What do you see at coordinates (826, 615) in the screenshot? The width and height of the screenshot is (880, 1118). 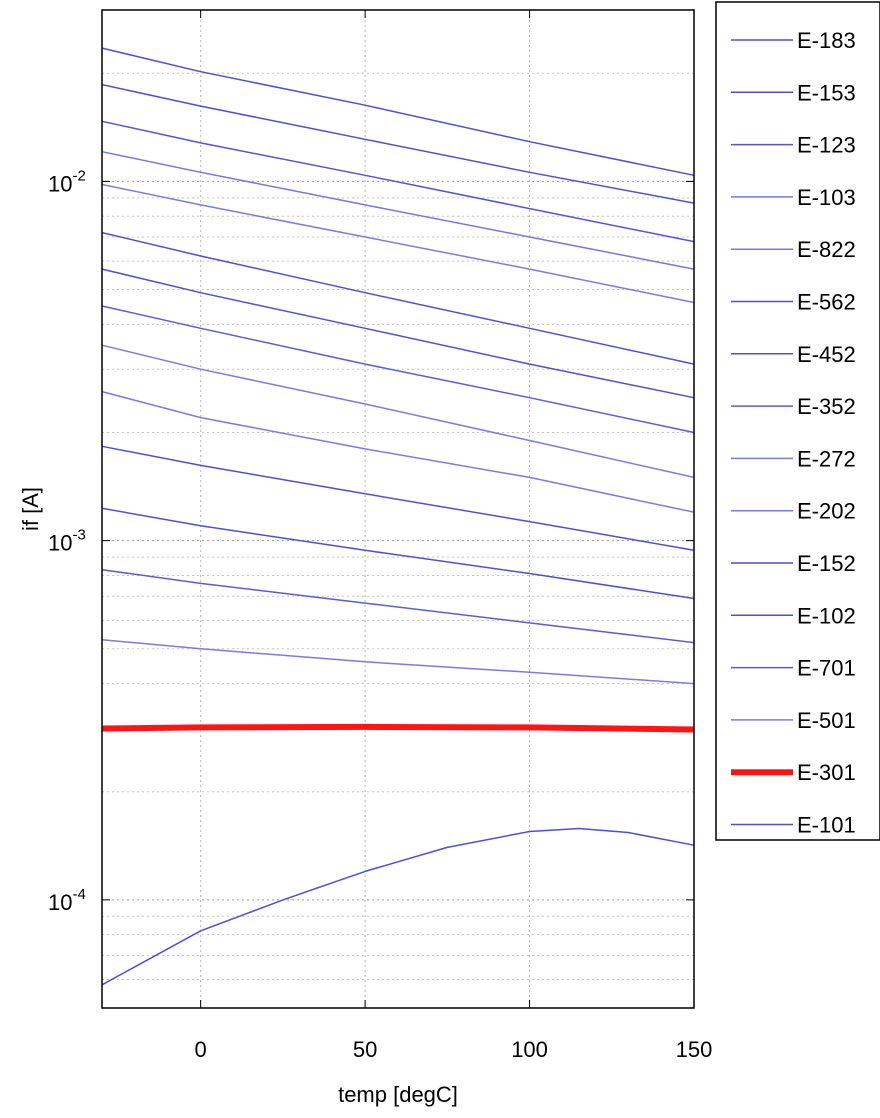 I see `legend-label: E-102` at bounding box center [826, 615].